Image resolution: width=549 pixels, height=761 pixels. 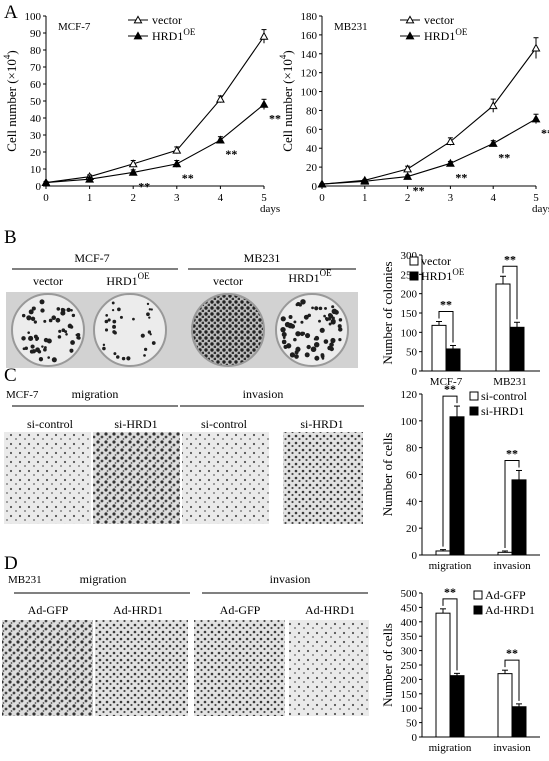 I want to click on group-label-mcf7: MCF-7, so click(x=91, y=258).